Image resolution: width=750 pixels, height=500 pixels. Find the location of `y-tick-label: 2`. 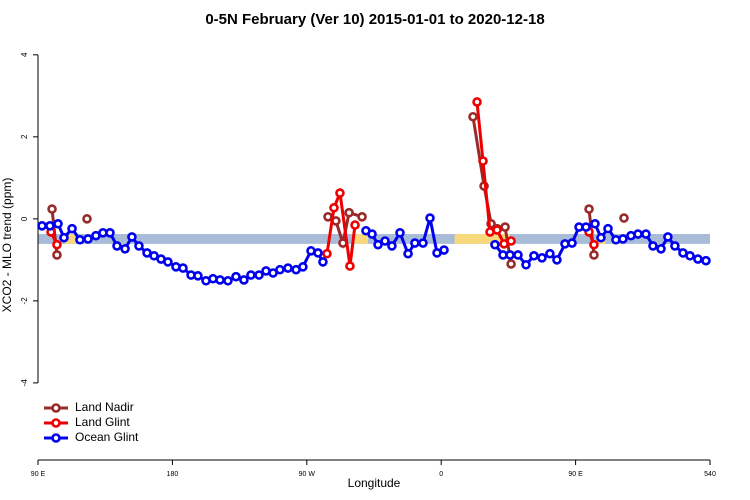

y-tick-label: 2 is located at coordinates (24, 136).